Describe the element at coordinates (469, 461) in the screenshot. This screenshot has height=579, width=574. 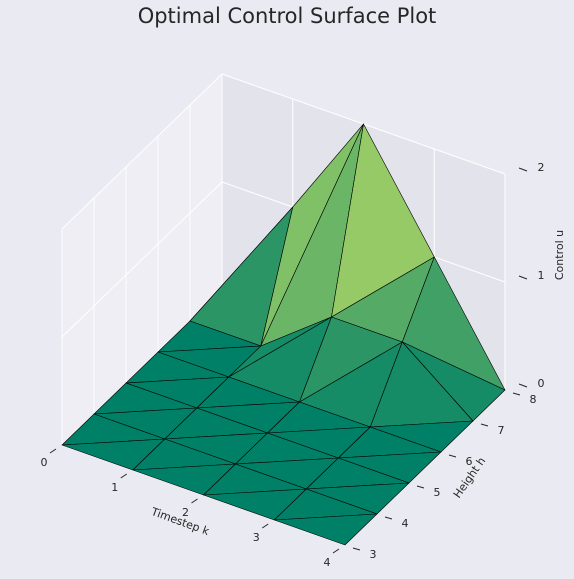
I see `y-tick-label: 6` at that location.